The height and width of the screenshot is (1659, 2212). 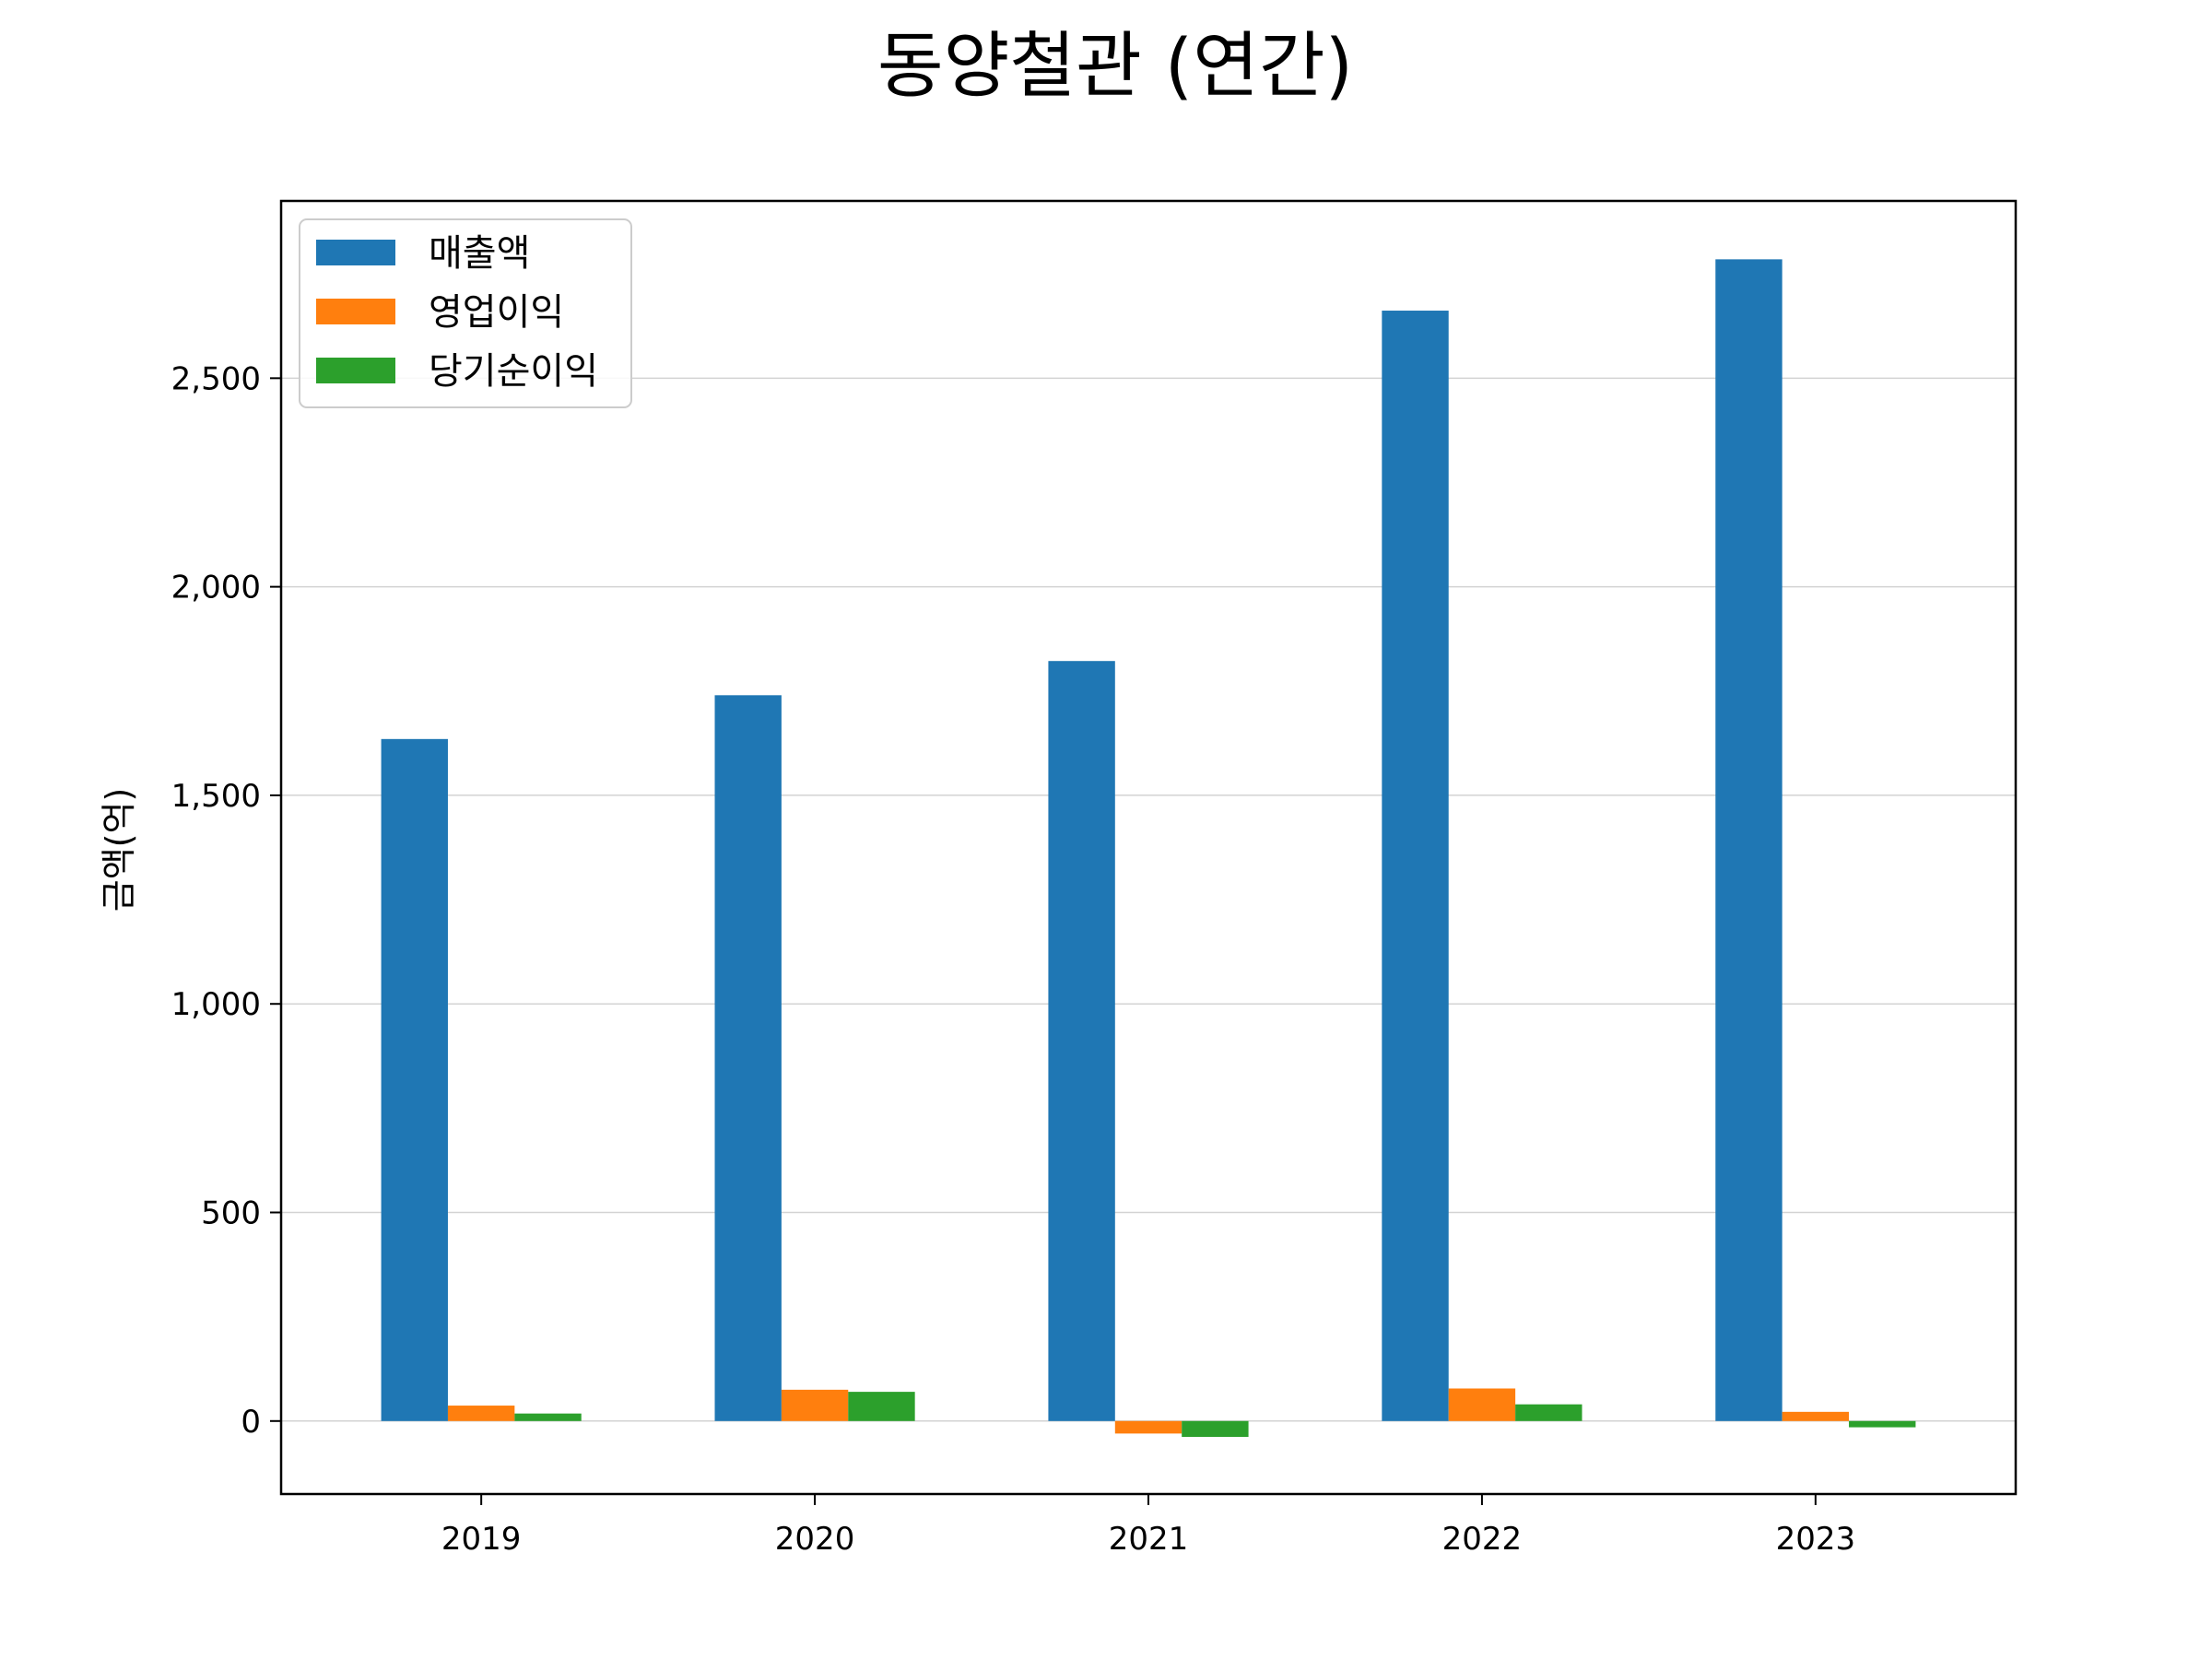 What do you see at coordinates (1115, 66) in the screenshot?
I see `chart-title: 동양철관 (연간)` at bounding box center [1115, 66].